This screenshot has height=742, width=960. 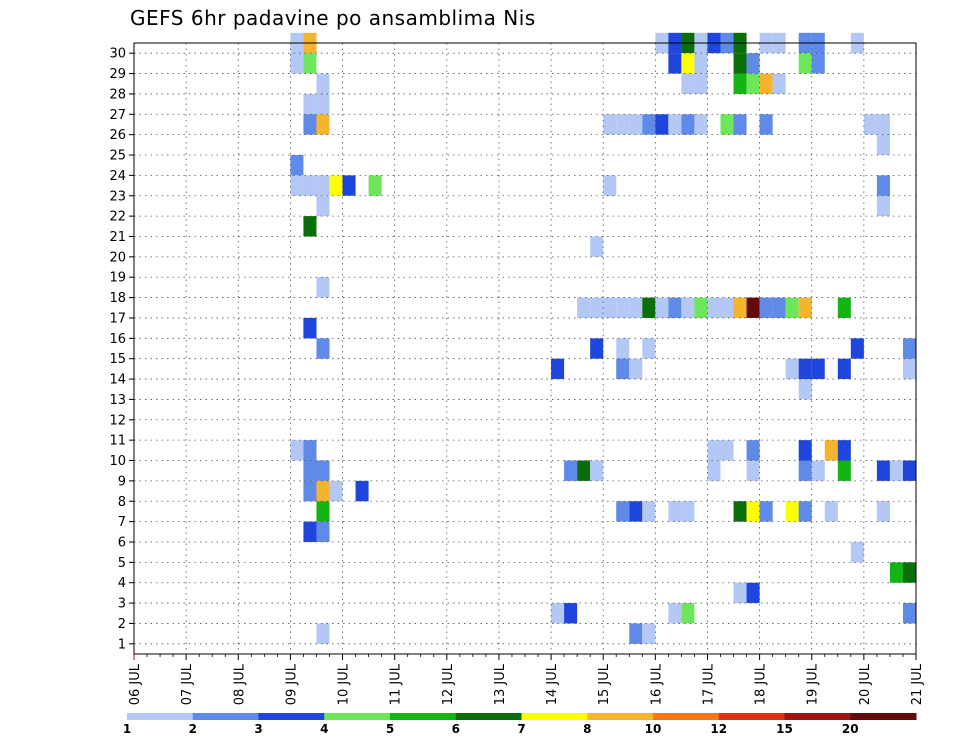 I want to click on y-tick-label: 1, so click(x=122, y=644).